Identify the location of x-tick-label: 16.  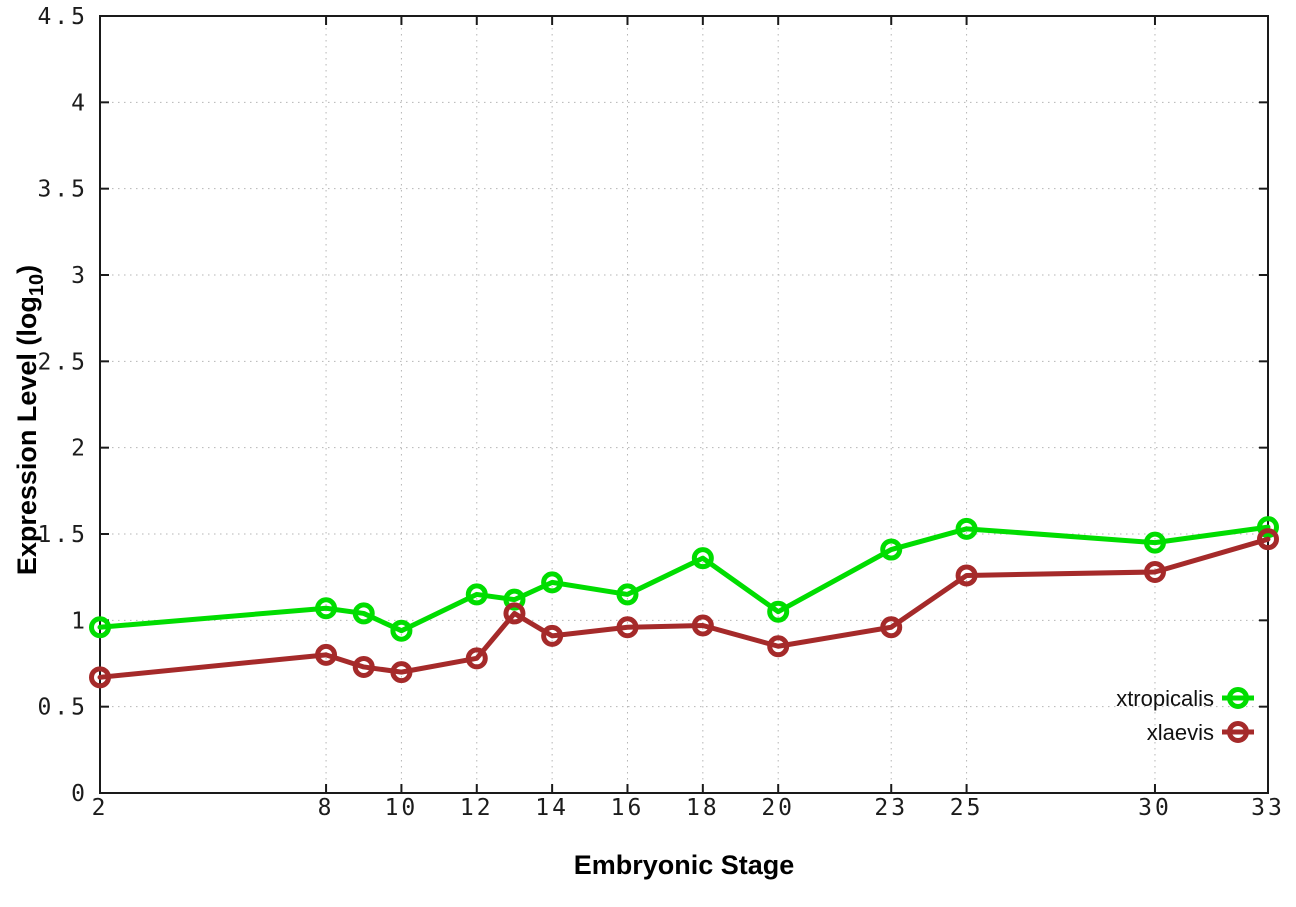
(628, 808).